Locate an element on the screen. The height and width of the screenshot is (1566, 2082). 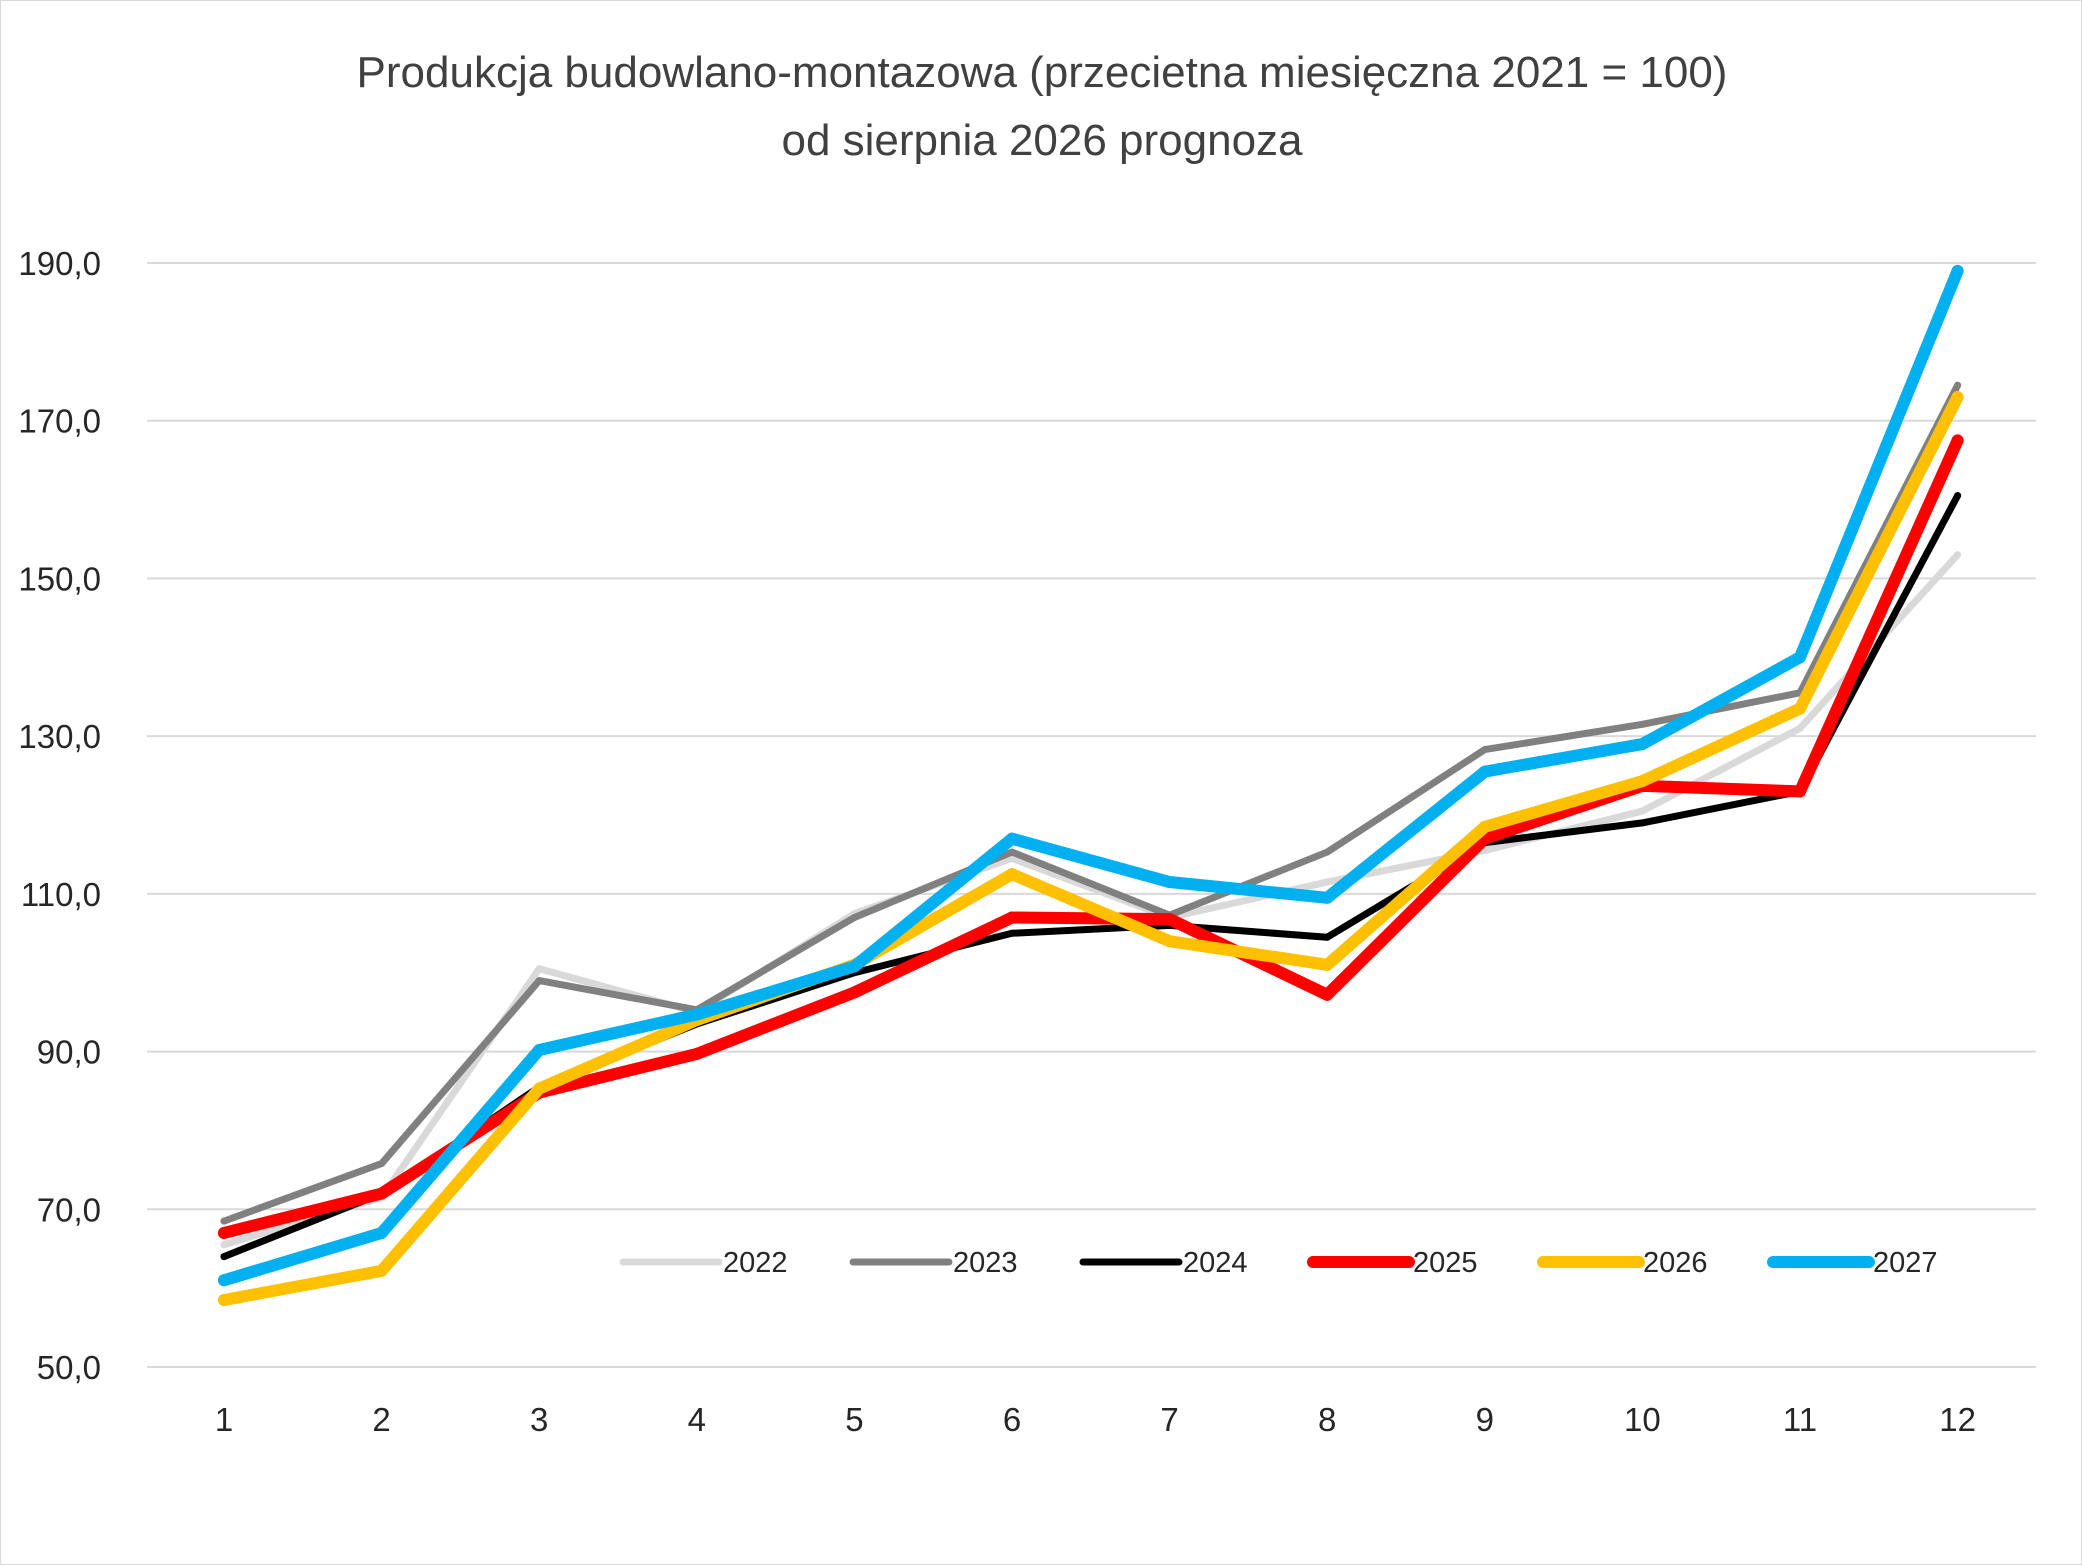
y-tick-label: 50,0 is located at coordinates (69, 1367).